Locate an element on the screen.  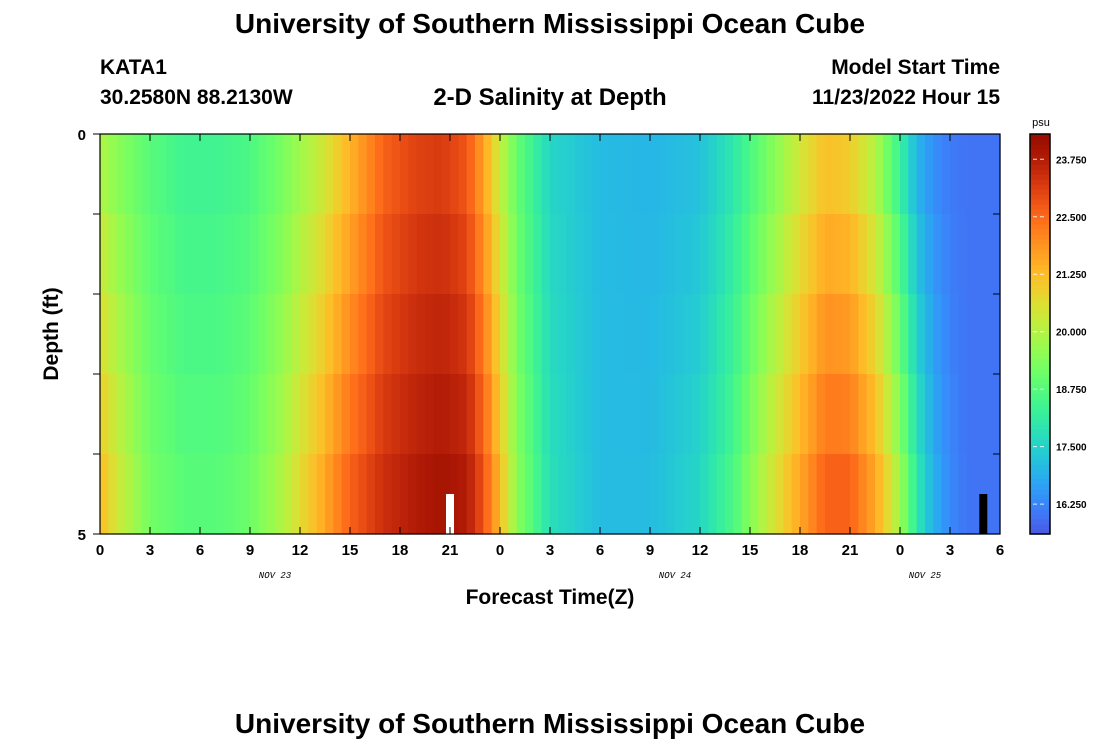
colorbar-tick-label: 22.500 is located at coordinates (1071, 218).